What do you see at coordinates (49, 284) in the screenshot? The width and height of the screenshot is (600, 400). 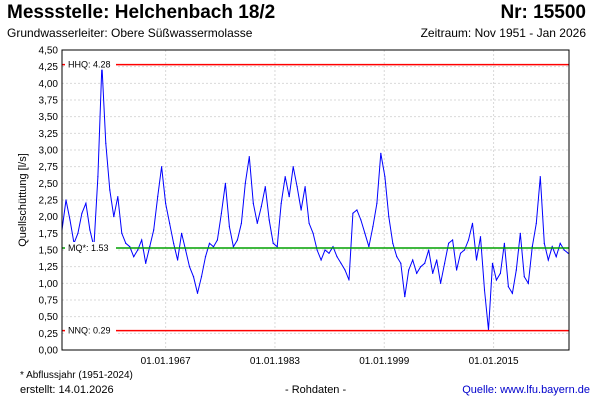 I see `y-tick-label: 1,00` at bounding box center [49, 284].